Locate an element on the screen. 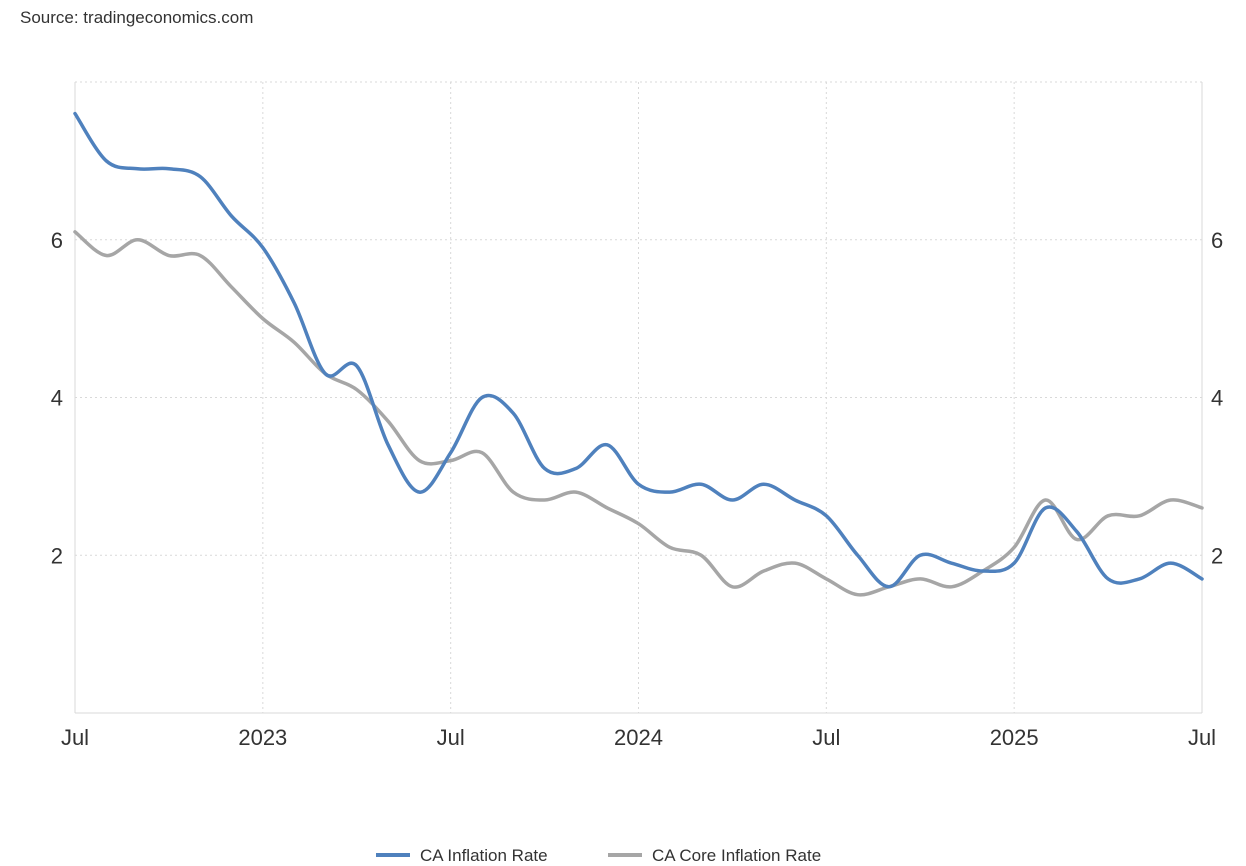 The width and height of the screenshot is (1246, 866). y-tick-label-left: 6 is located at coordinates (57, 240).